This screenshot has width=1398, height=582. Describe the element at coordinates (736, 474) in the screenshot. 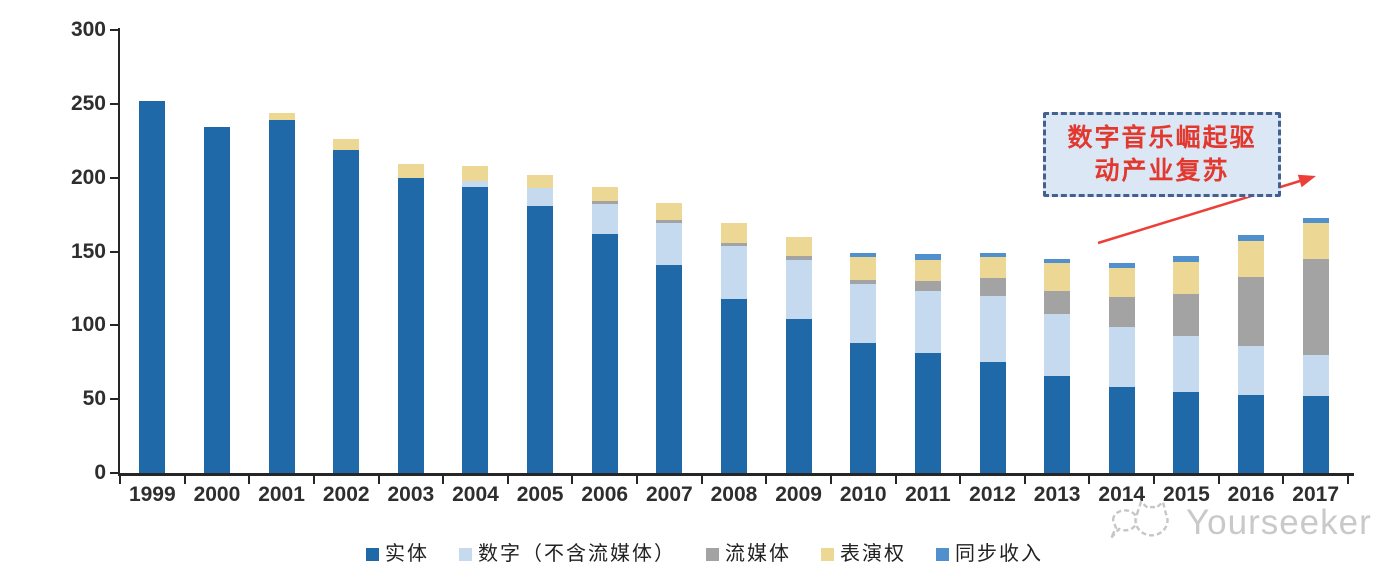

I see `x-axis-line` at that location.